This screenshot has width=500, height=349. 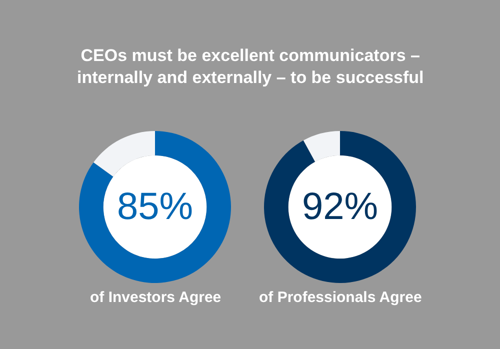 I want to click on data-label: 85%, so click(x=155, y=207).